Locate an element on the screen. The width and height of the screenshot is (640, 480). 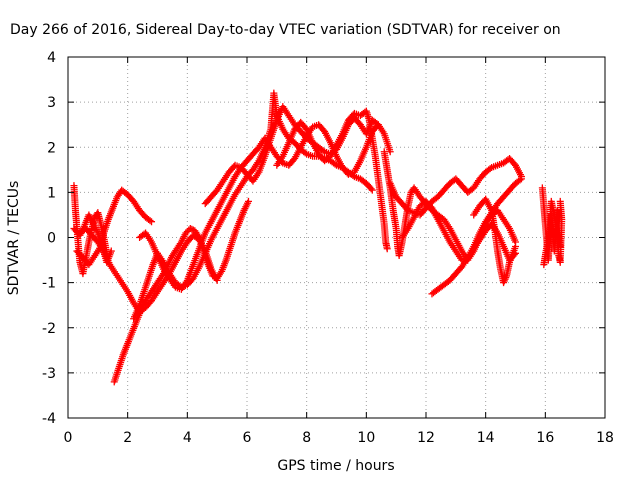
y-tick-label: 2 is located at coordinates (51, 148).